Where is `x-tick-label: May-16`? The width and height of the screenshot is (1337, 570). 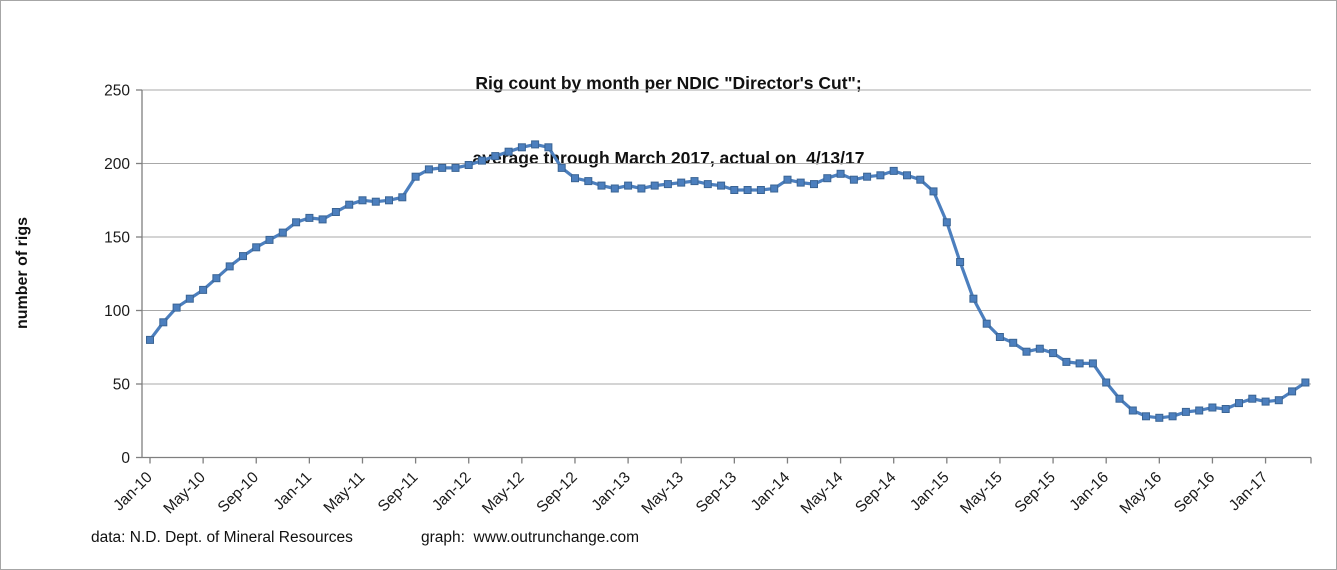 x-tick-label: May-16 is located at coordinates (1141, 493).